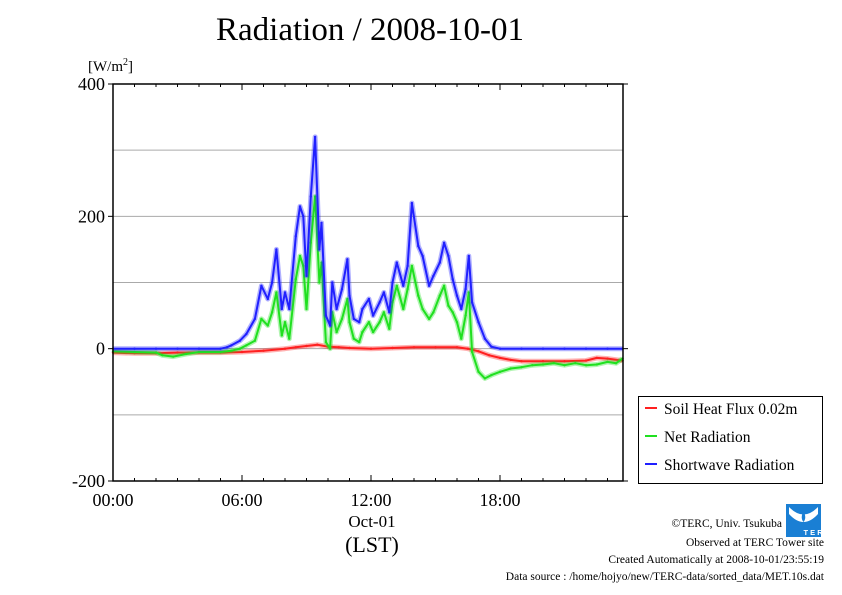 The width and height of the screenshot is (842, 595). What do you see at coordinates (698, 438) in the screenshot?
I see `legend-item-net-radiation: Net Radiation` at bounding box center [698, 438].